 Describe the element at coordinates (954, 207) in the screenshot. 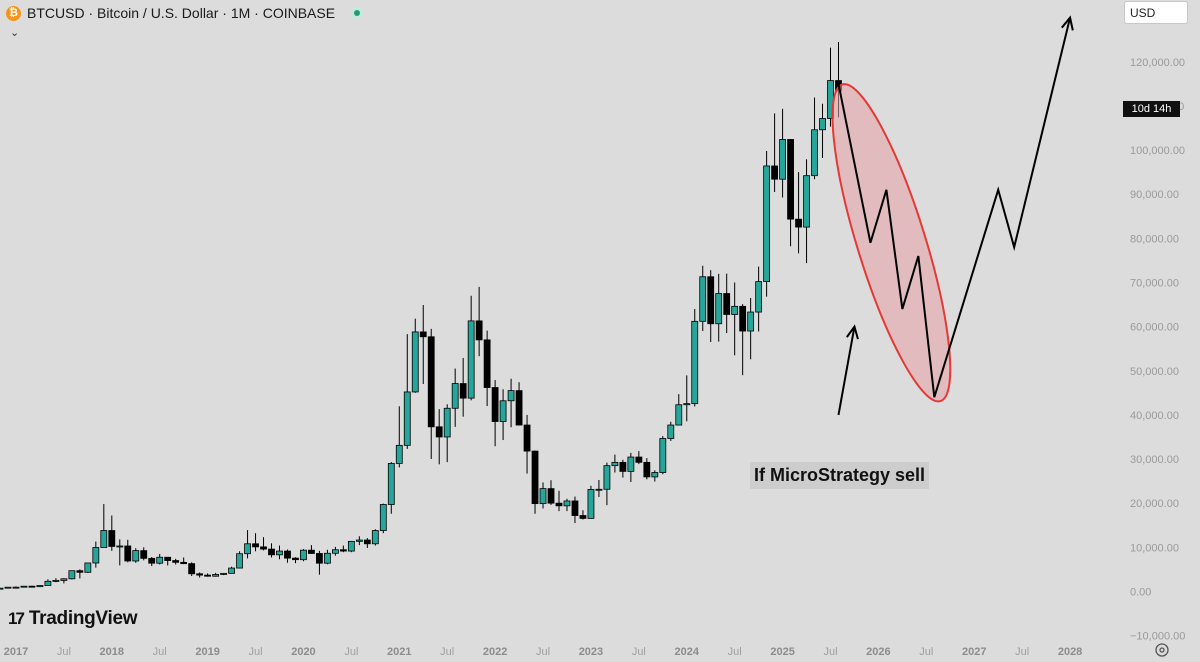

I see `projection-path` at that location.